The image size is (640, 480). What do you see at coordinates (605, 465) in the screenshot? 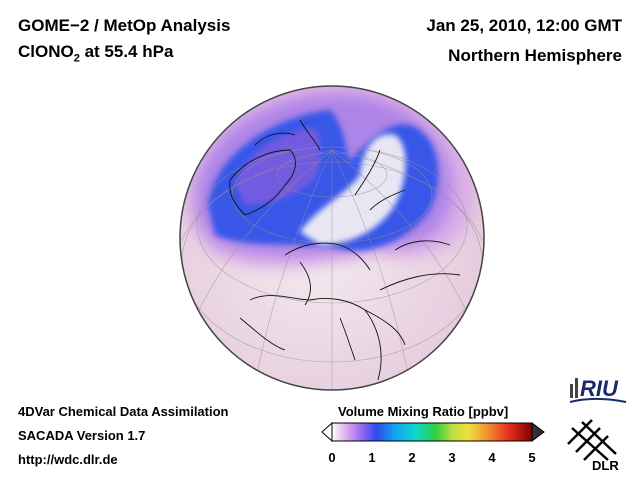
I see `dlr-logo-text: DLR` at bounding box center [605, 465].